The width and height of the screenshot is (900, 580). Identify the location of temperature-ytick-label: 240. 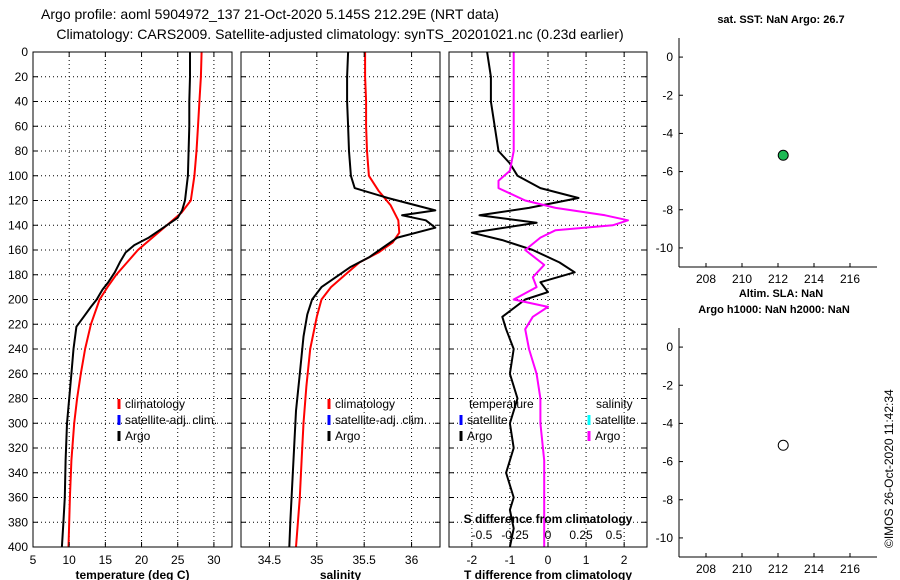
(18, 349).